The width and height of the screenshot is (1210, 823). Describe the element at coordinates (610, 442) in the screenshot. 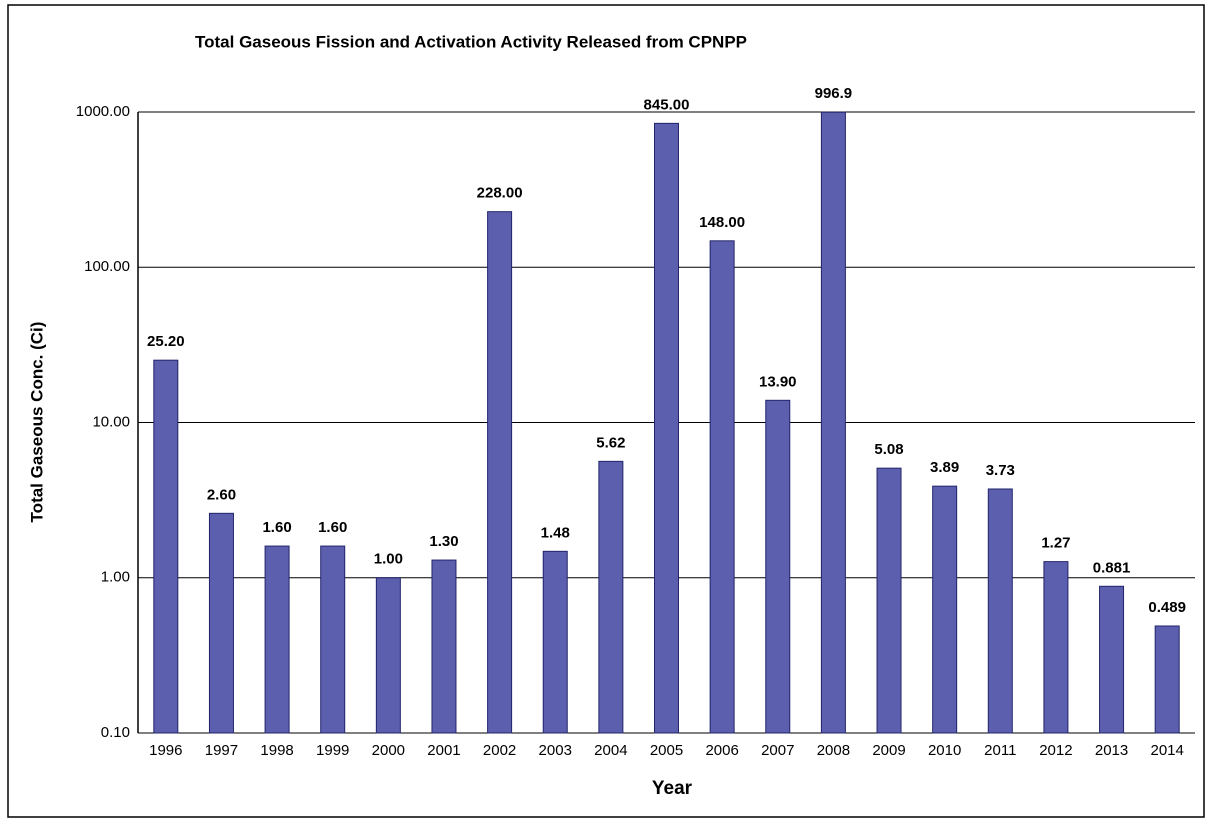

I see `value-label: 5.62` at that location.